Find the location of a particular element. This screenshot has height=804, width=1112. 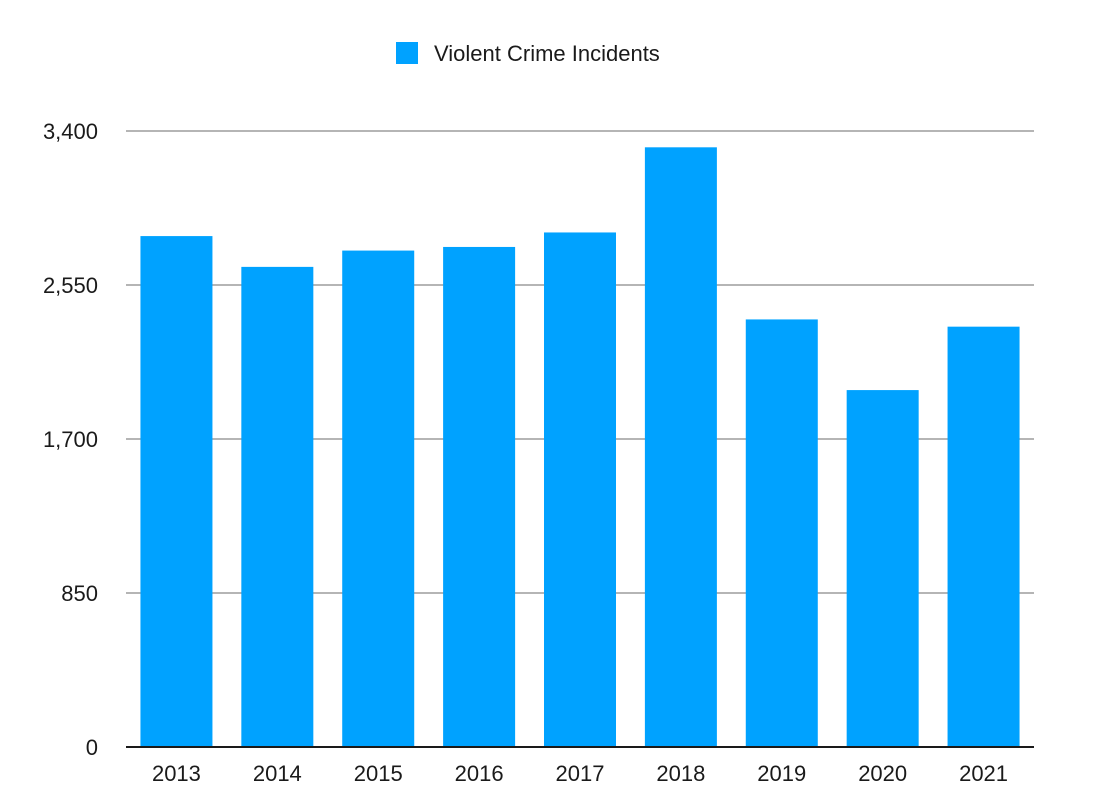

y-tick-label: 1,700 is located at coordinates (70, 439).